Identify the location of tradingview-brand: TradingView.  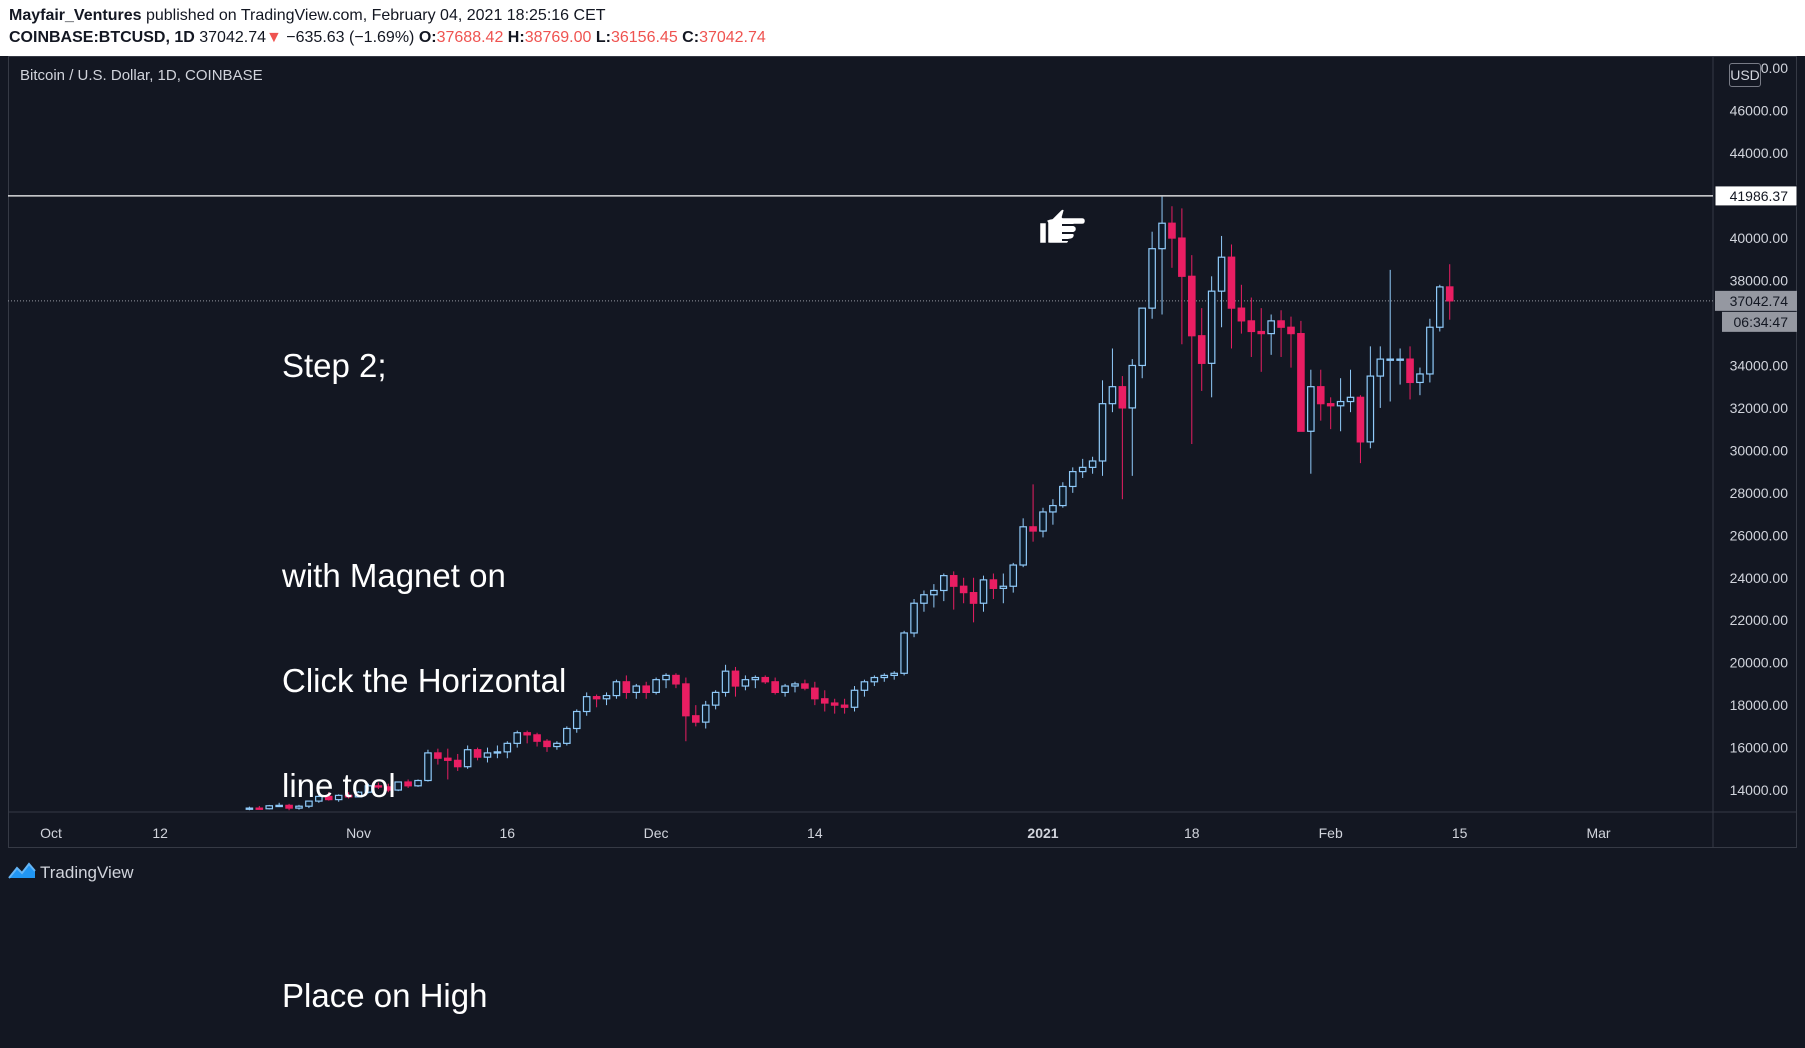
(87, 872).